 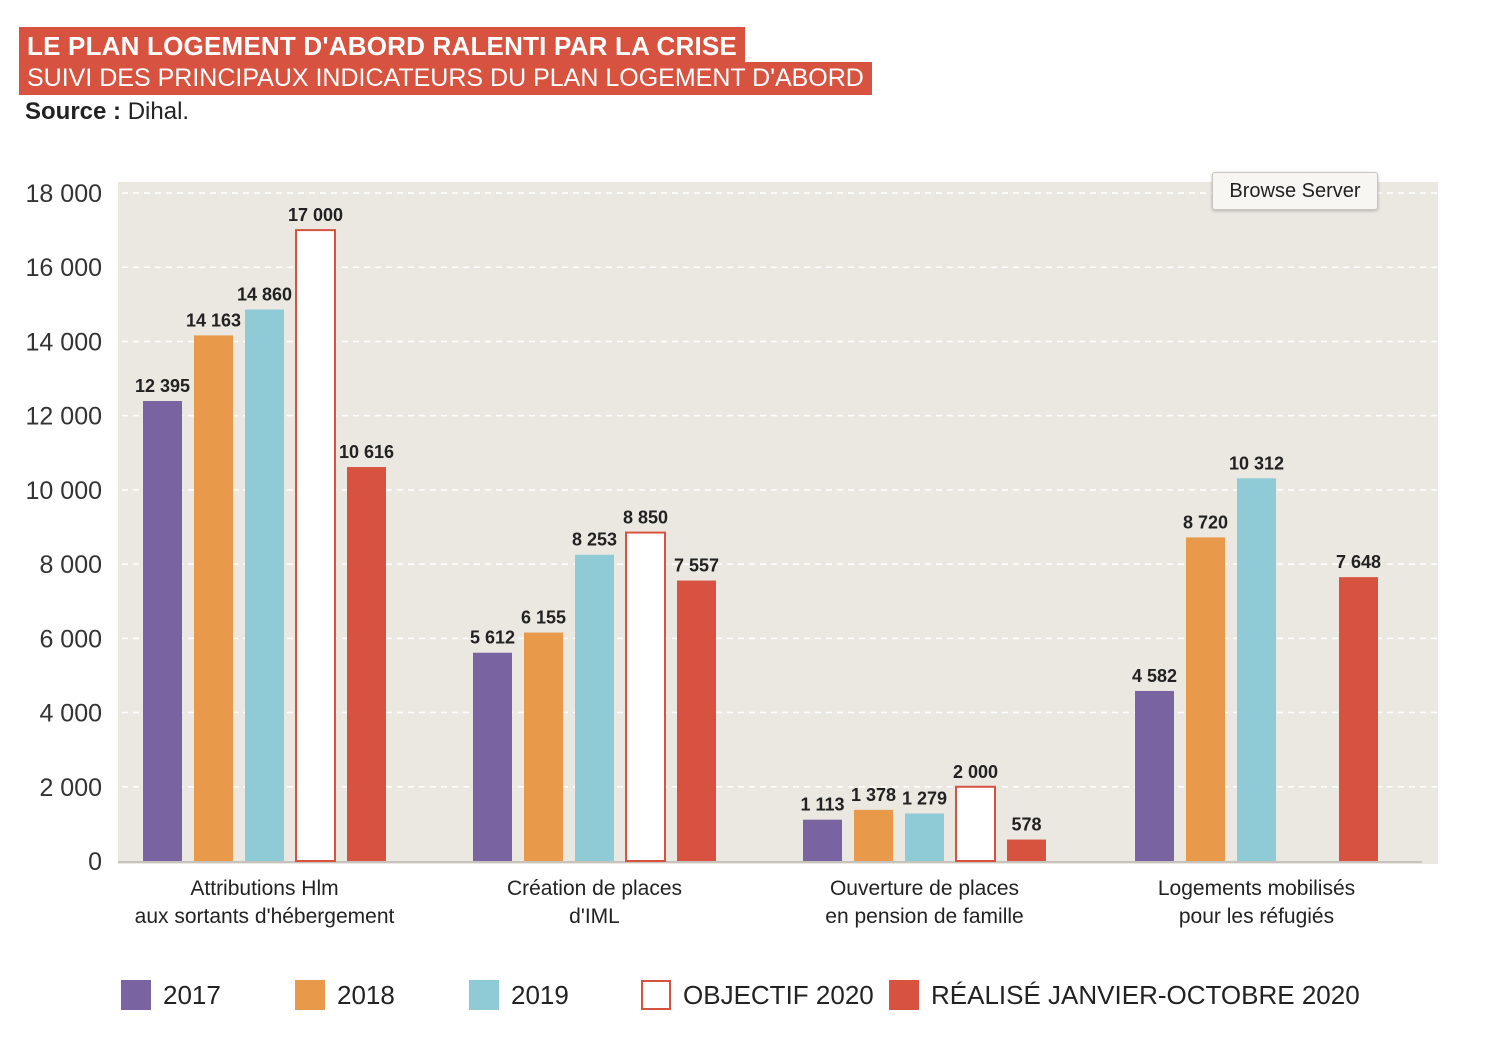 What do you see at coordinates (904, 995) in the screenshot?
I see `legend-swatch-realise` at bounding box center [904, 995].